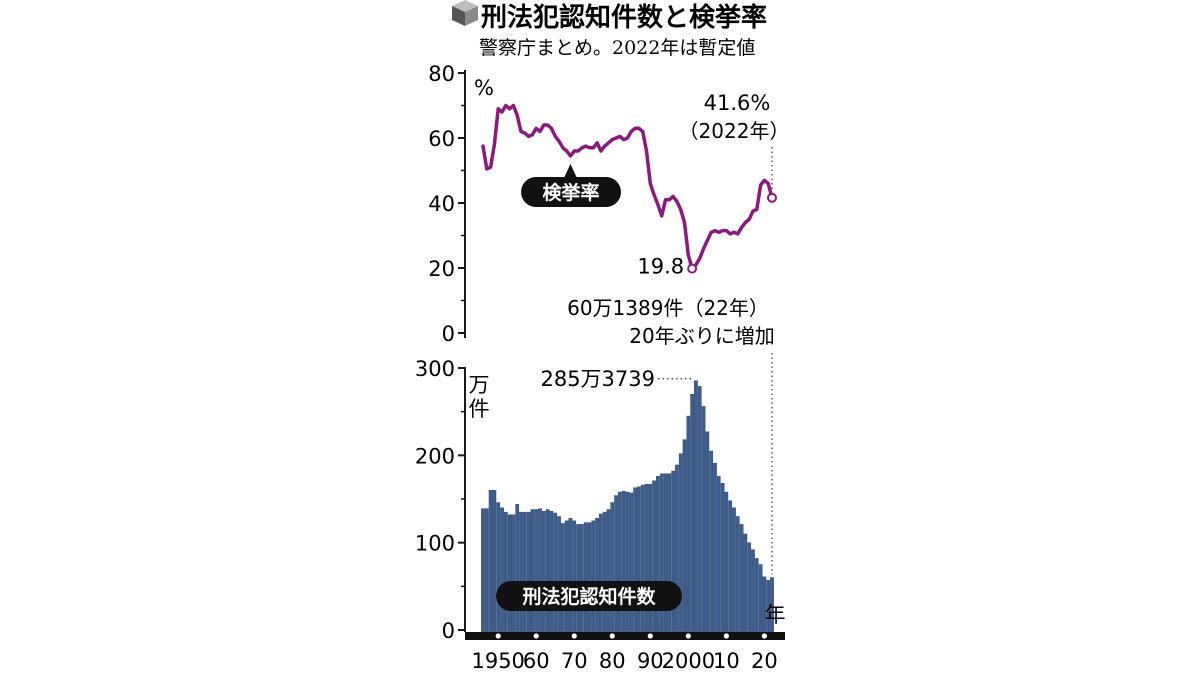 The width and height of the screenshot is (1200, 675). I want to click on series-label-text: 検挙率, so click(570, 192).